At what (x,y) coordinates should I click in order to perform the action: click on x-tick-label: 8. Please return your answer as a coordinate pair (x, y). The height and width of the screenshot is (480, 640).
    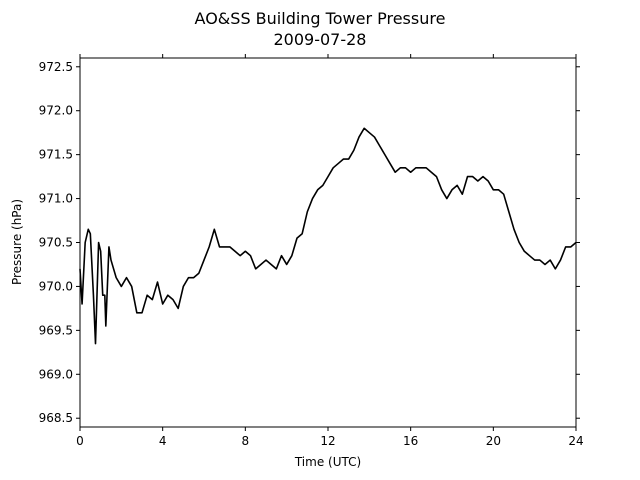
    Looking at the image, I should click on (246, 441).